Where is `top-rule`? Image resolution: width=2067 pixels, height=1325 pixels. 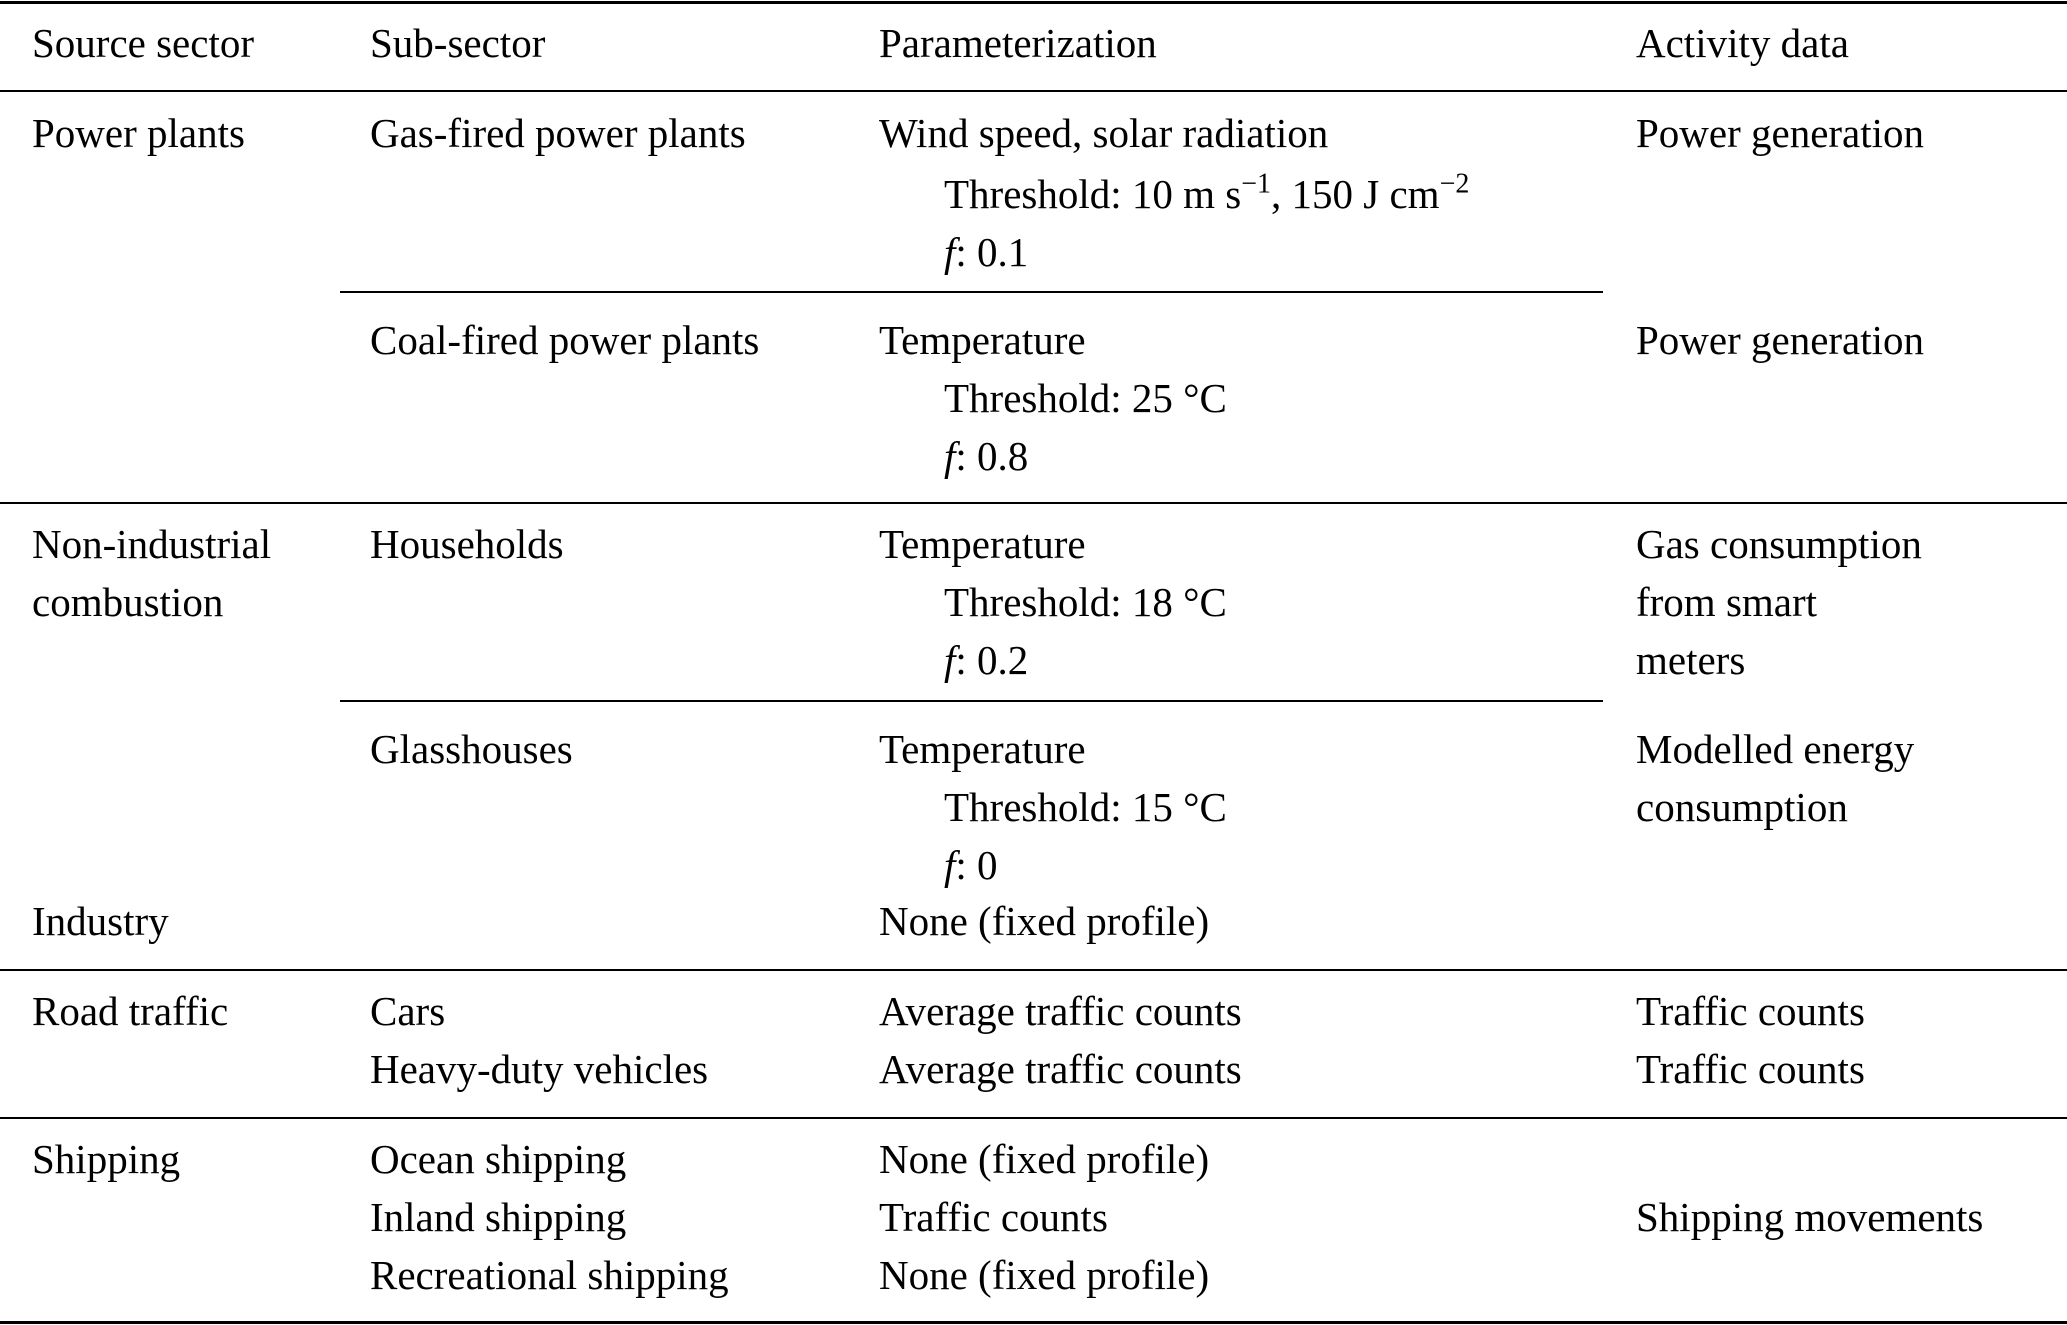
top-rule is located at coordinates (1033, 2).